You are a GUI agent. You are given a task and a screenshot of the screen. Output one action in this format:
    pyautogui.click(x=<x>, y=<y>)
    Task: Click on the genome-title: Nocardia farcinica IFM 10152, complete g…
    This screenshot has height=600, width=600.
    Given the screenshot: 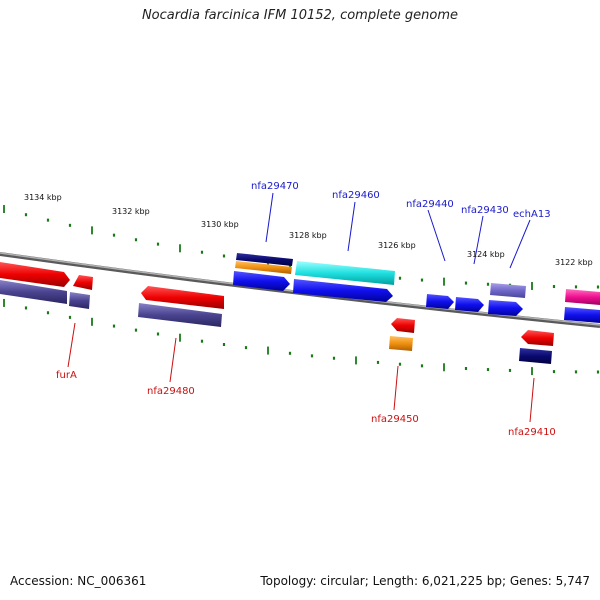 What is the action you would take?
    pyautogui.click(x=300, y=15)
    